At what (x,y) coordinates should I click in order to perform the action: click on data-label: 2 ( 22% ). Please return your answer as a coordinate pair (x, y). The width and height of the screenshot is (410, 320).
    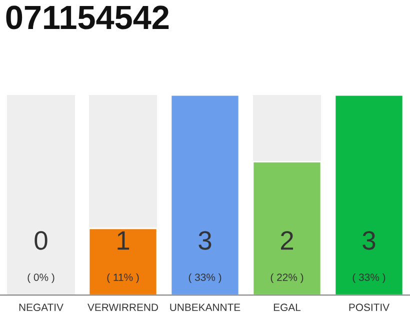
    Looking at the image, I should click on (287, 257).